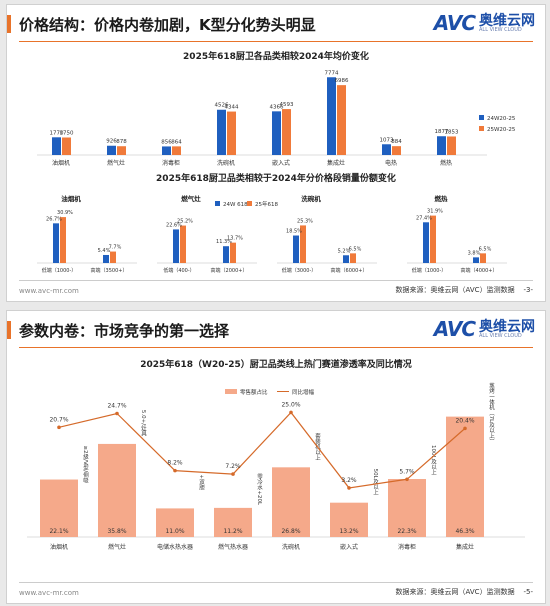 Image resolution: width=550 pixels, height=606 pixels. What do you see at coordinates (484, 23) in the screenshot?
I see `avc-logo: AVC 奥维云网 ALL VIEW CLOUD` at bounding box center [484, 23].